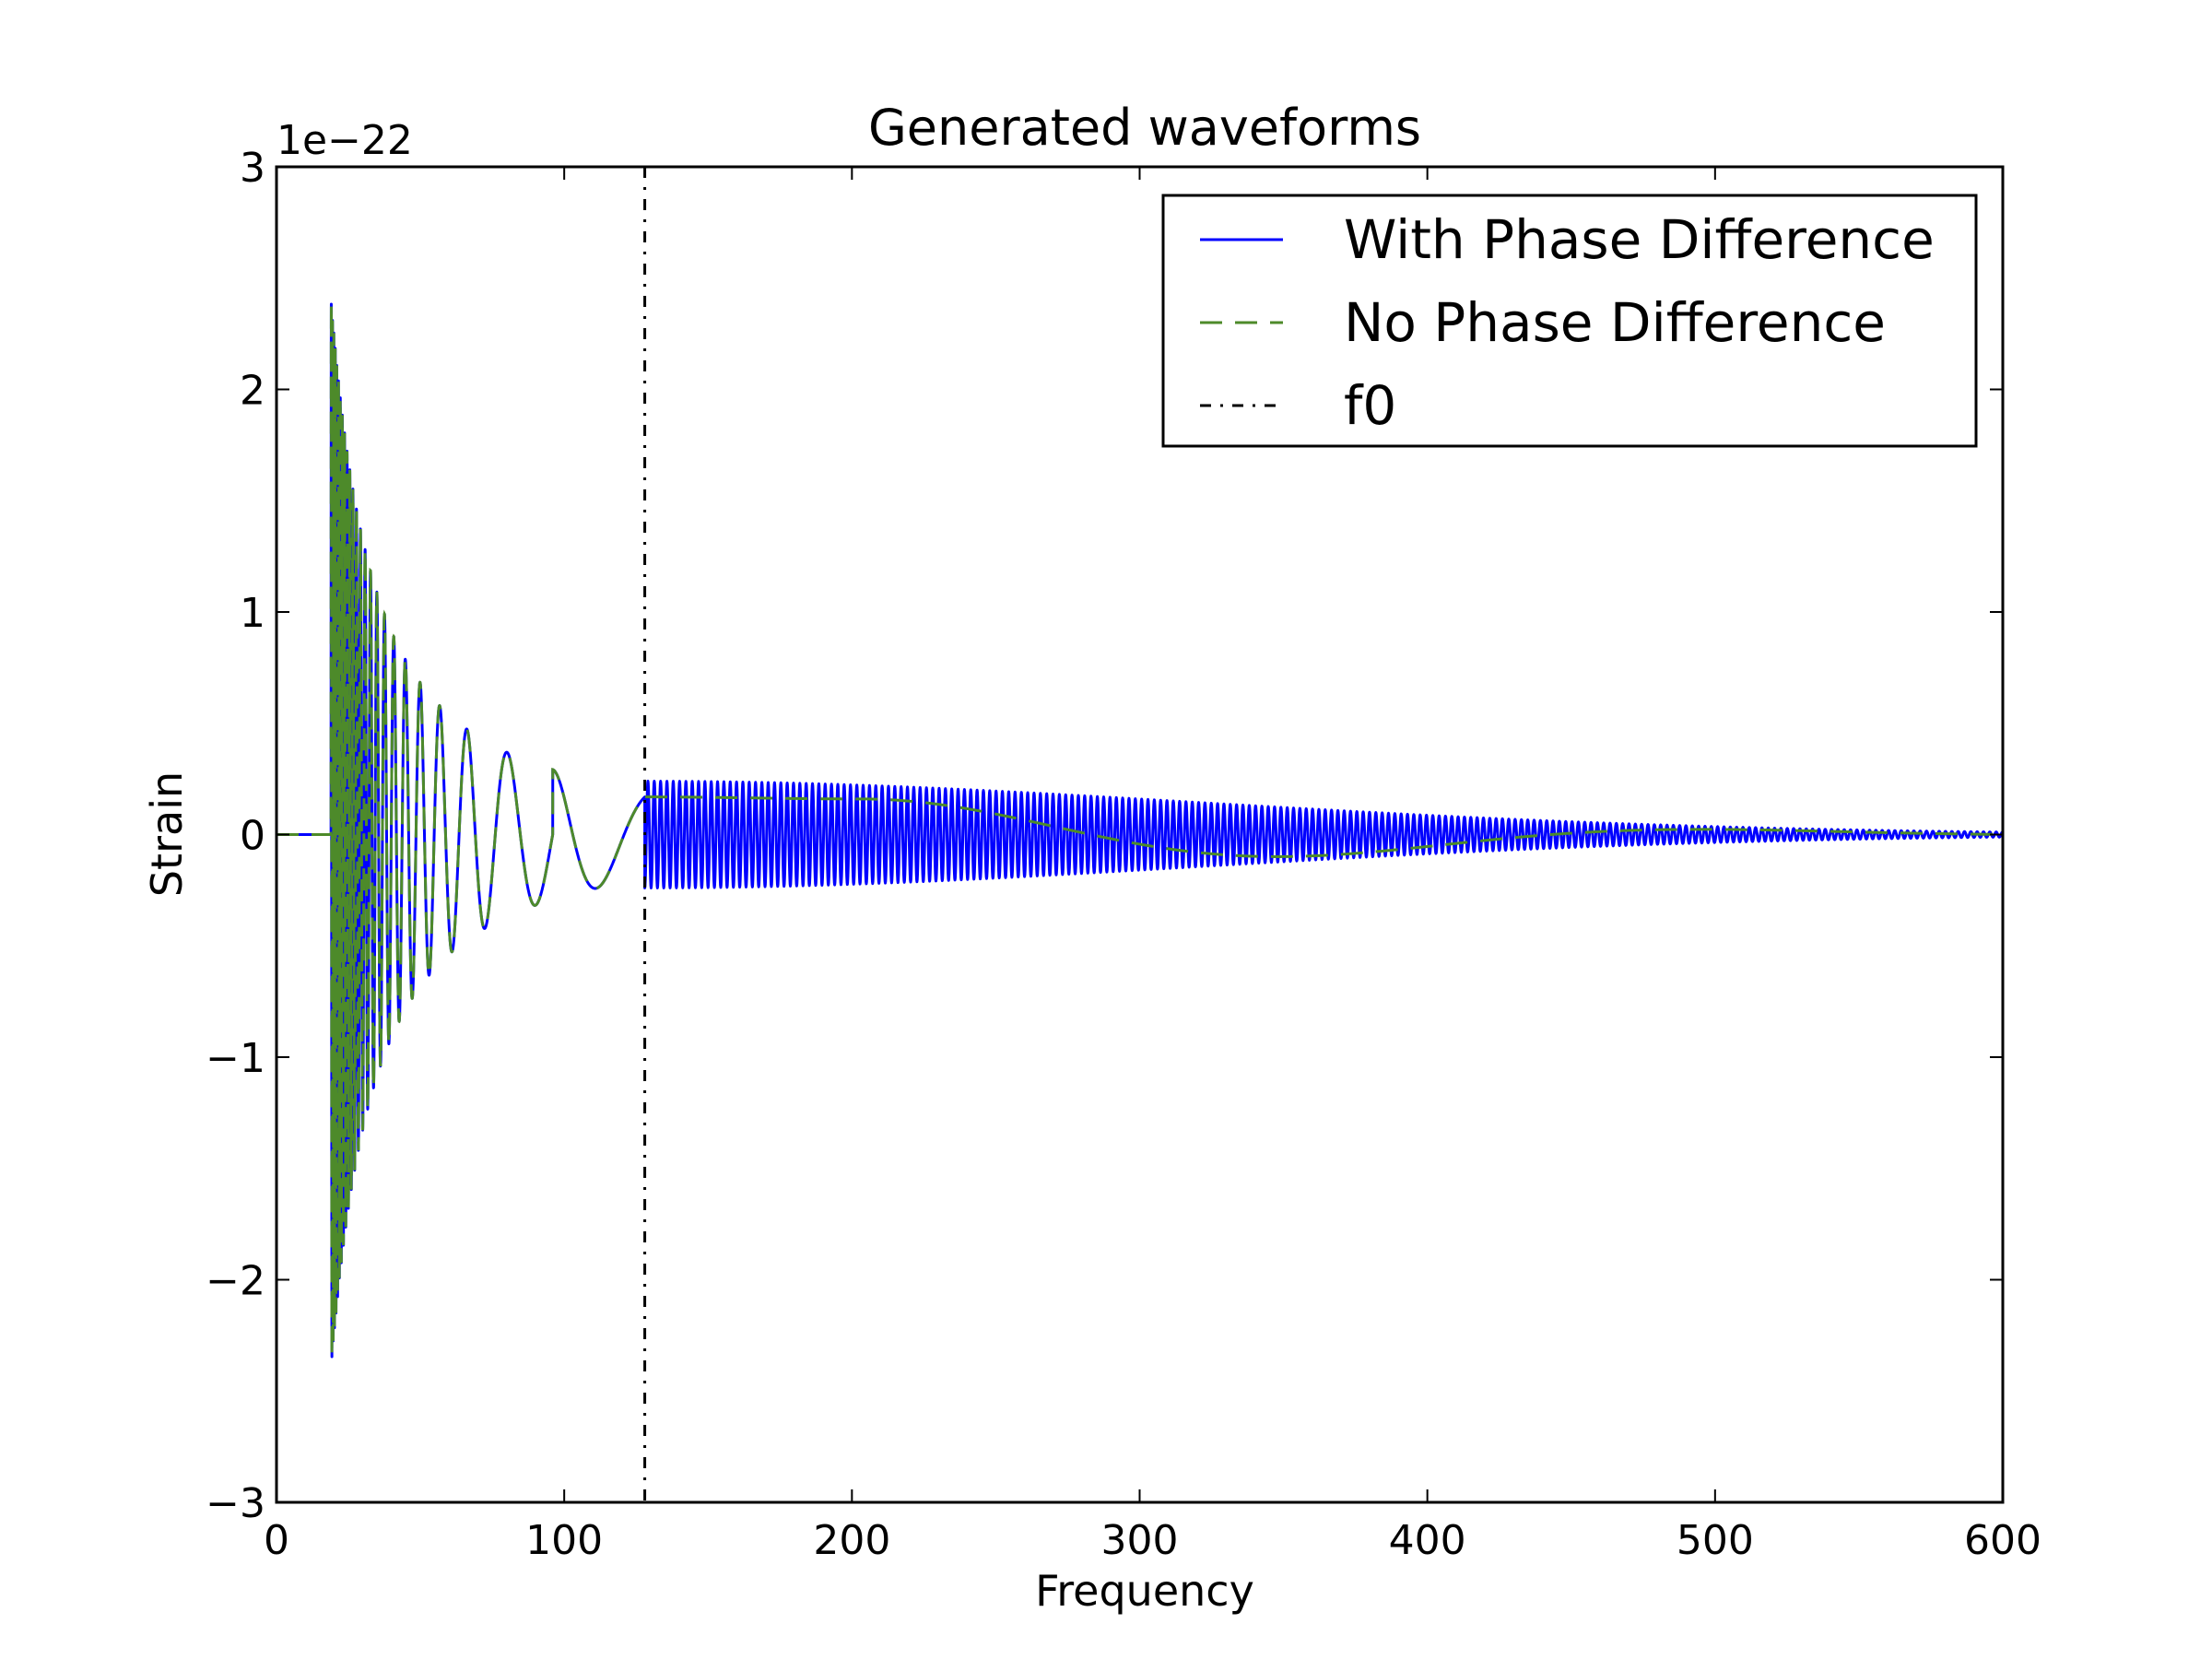 This screenshot has width=2212, height=1659. What do you see at coordinates (252, 613) in the screenshot?
I see `y-tick-label: 1` at bounding box center [252, 613].